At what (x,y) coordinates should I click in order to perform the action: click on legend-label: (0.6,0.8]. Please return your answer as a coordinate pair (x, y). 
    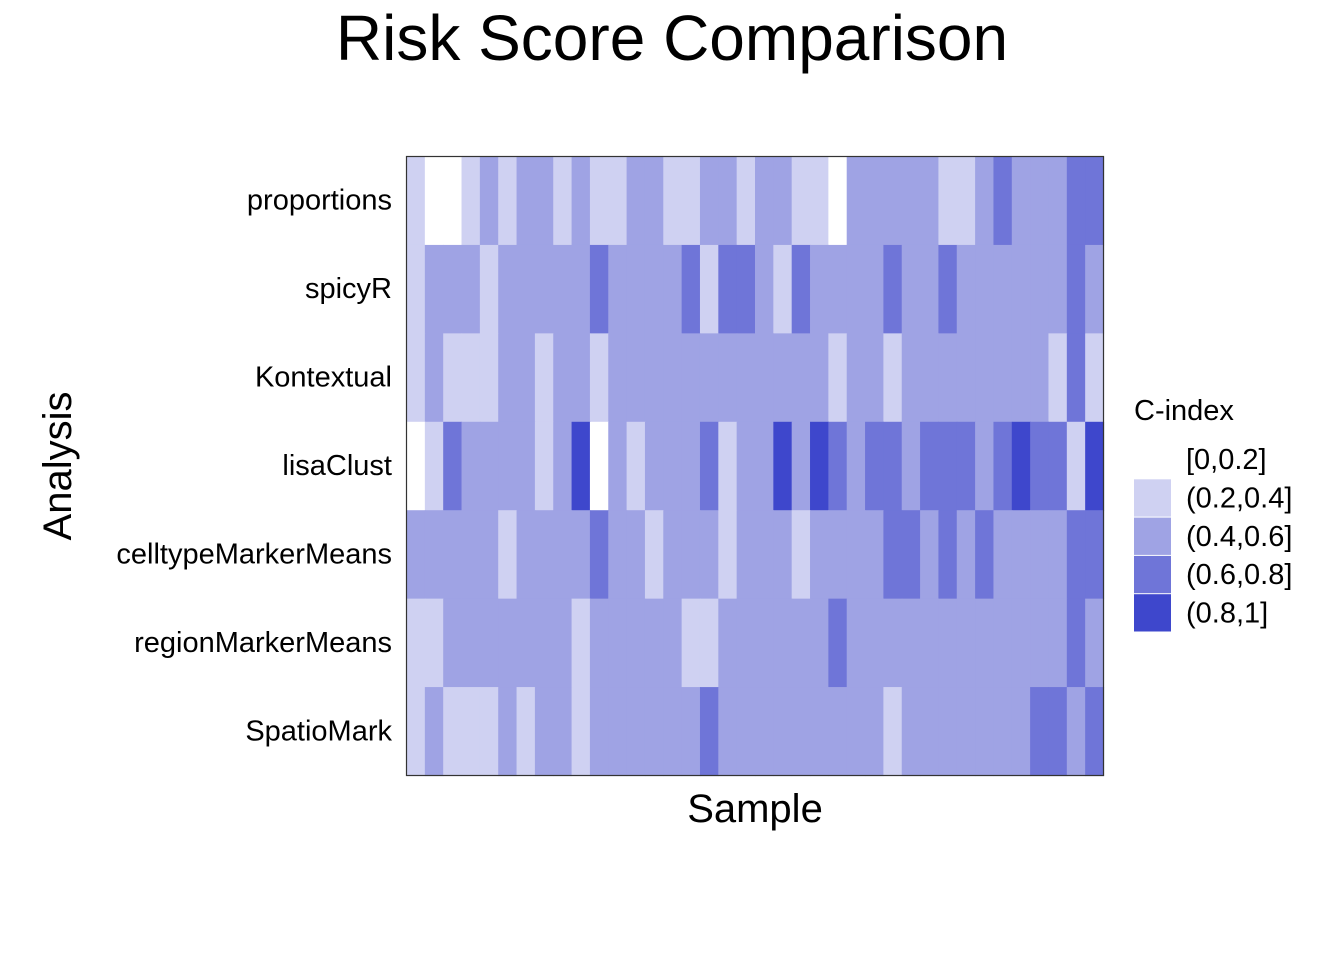
    Looking at the image, I should click on (1239, 575).